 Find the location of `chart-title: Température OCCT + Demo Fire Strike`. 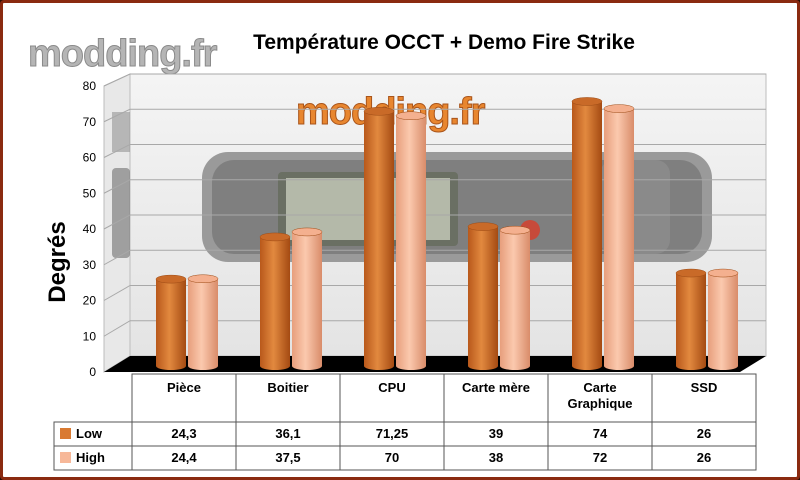

chart-title: Température OCCT + Demo Fire Strike is located at coordinates (444, 42).